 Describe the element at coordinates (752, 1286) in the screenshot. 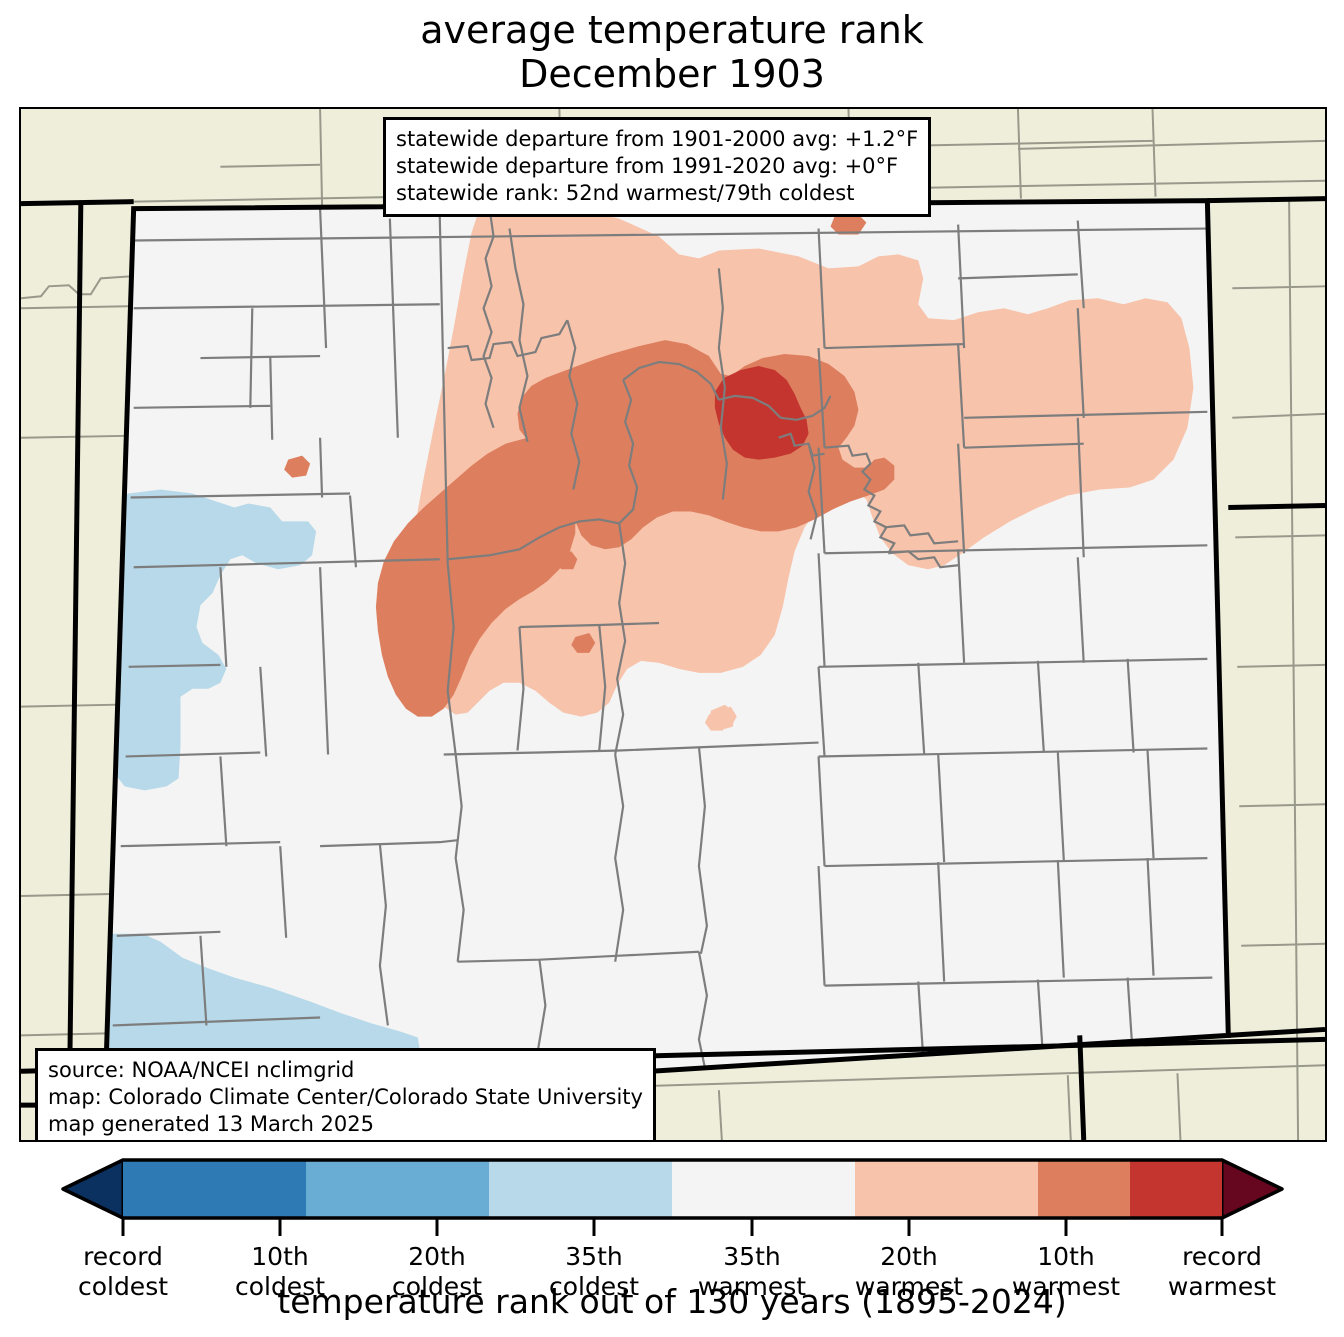

I see `colorbar-tick-4-bottom: warmest` at that location.